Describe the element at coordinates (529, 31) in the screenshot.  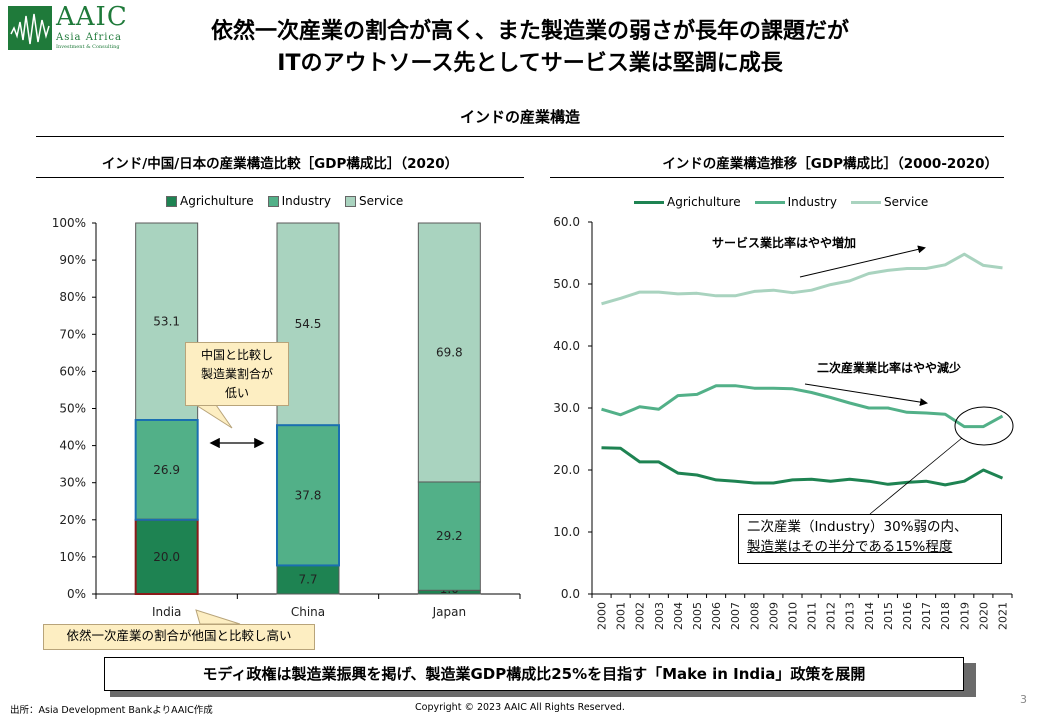
I see `title-line-1: 依然一次産業の割合が高く、また製造業の弱さが長年の課題だが` at that location.